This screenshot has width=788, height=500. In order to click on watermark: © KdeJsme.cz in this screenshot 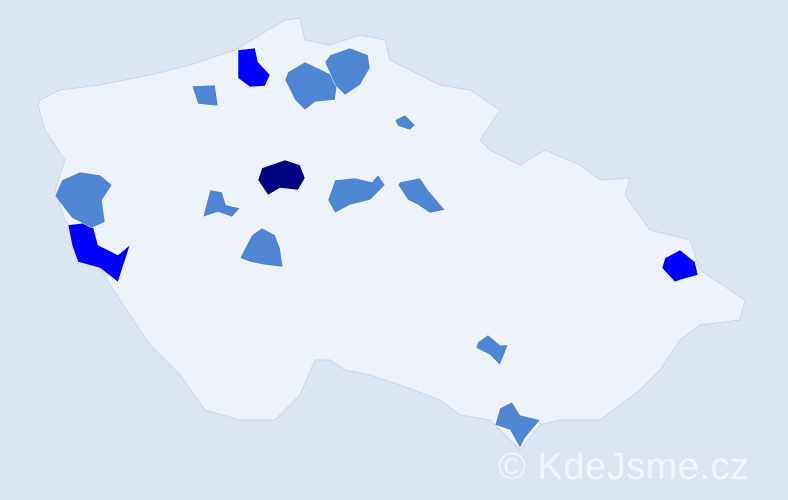, I will do `click(624, 467)`.